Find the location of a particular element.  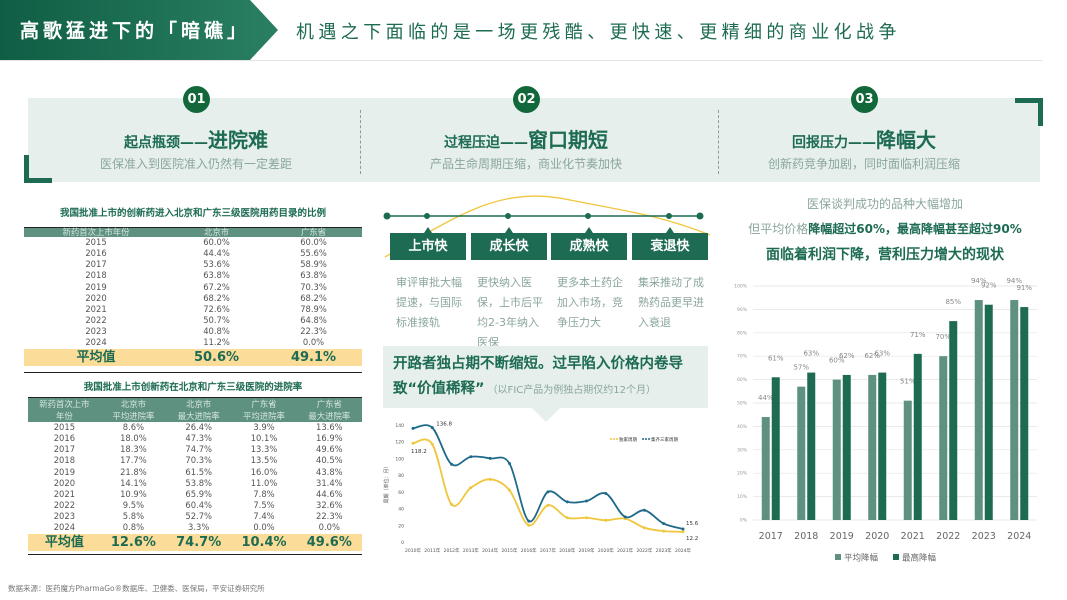

y-tick-label: 0% is located at coordinates (744, 521).